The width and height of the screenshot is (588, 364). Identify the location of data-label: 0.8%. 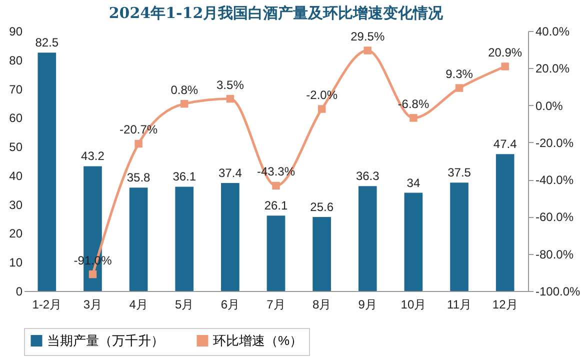
(184, 89).